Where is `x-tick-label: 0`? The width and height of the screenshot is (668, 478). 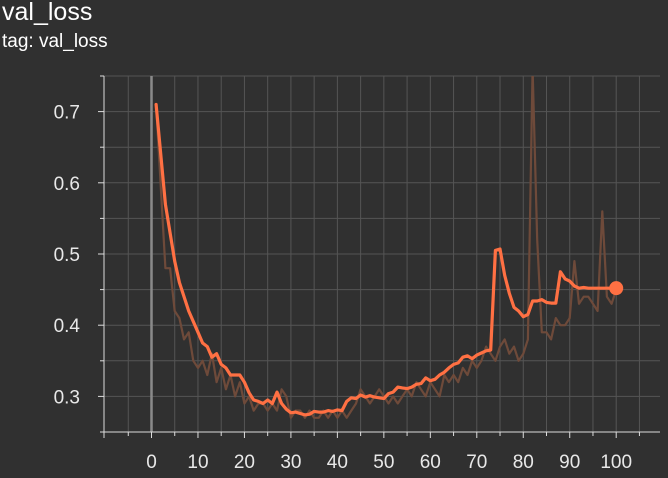 x-tick-label: 0 is located at coordinates (151, 462).